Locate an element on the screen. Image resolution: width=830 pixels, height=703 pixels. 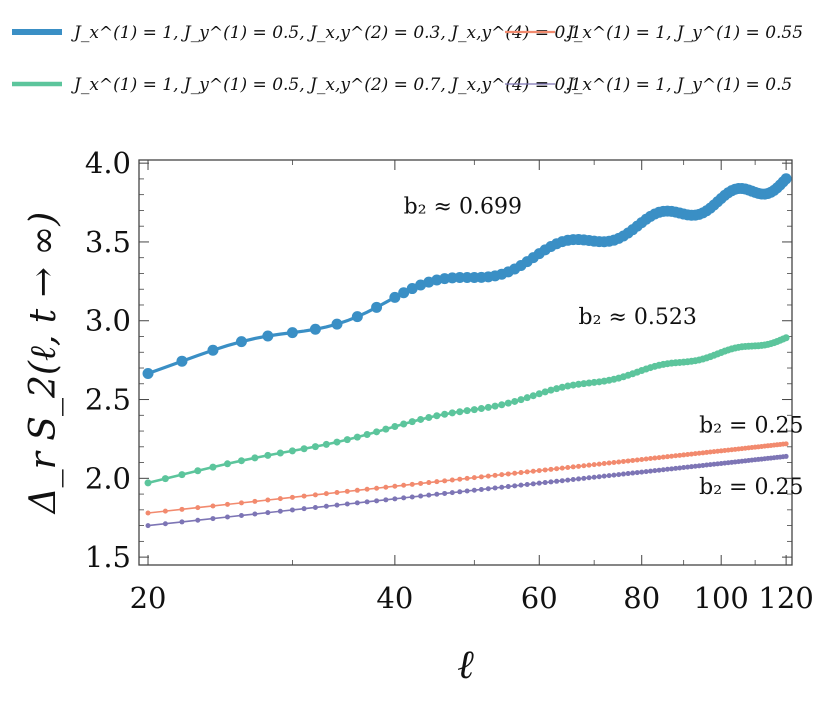
annotation-4: b₂ = 0.25 is located at coordinates (751, 487).